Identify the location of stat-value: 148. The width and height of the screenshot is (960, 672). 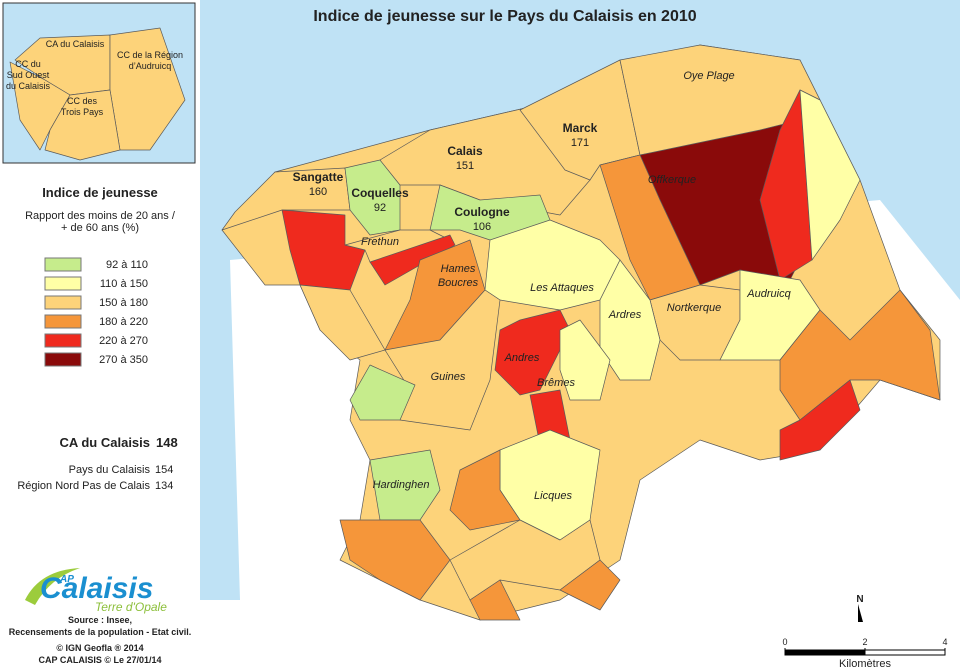
(167, 442).